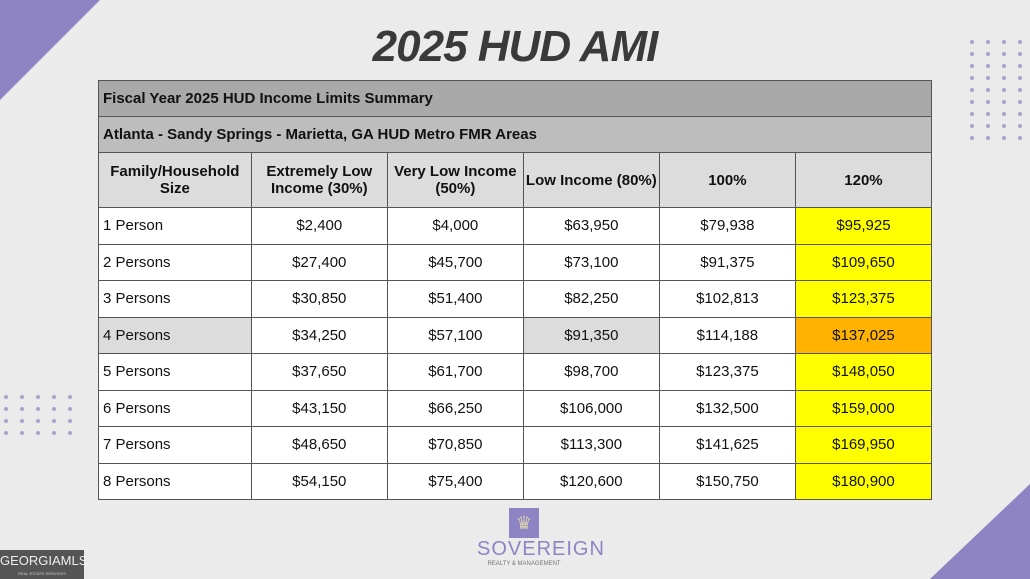 Image resolution: width=1030 pixels, height=579 pixels. Describe the element at coordinates (175, 408) in the screenshot. I see `household-size-cell: 6 Persons` at that location.